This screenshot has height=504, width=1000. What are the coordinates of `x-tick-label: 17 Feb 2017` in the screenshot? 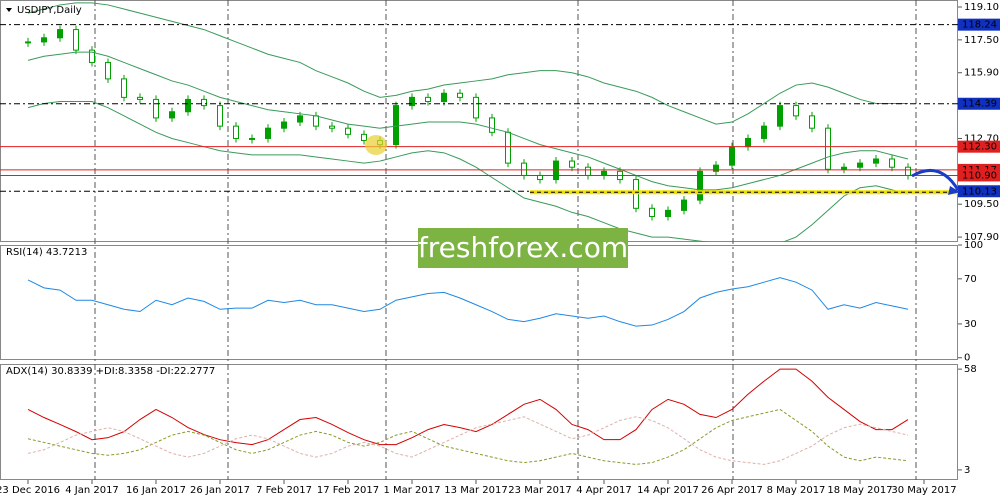 It's located at (348, 490).